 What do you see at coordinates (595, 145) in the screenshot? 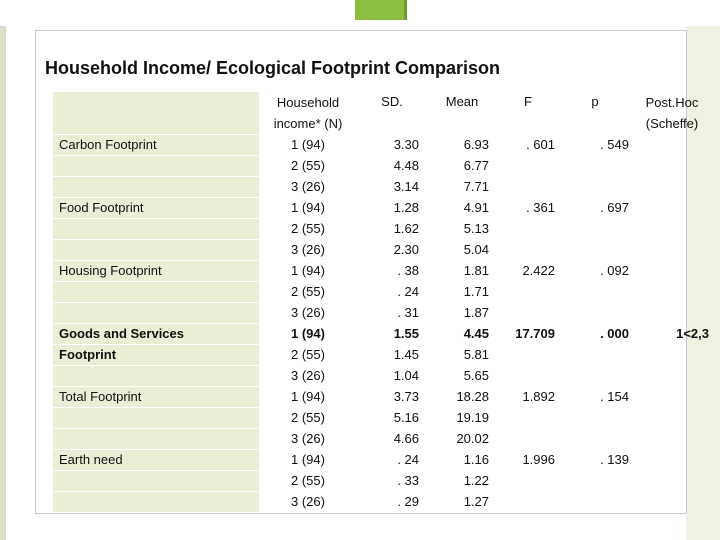
I see `p-cell: . 549` at bounding box center [595, 145].